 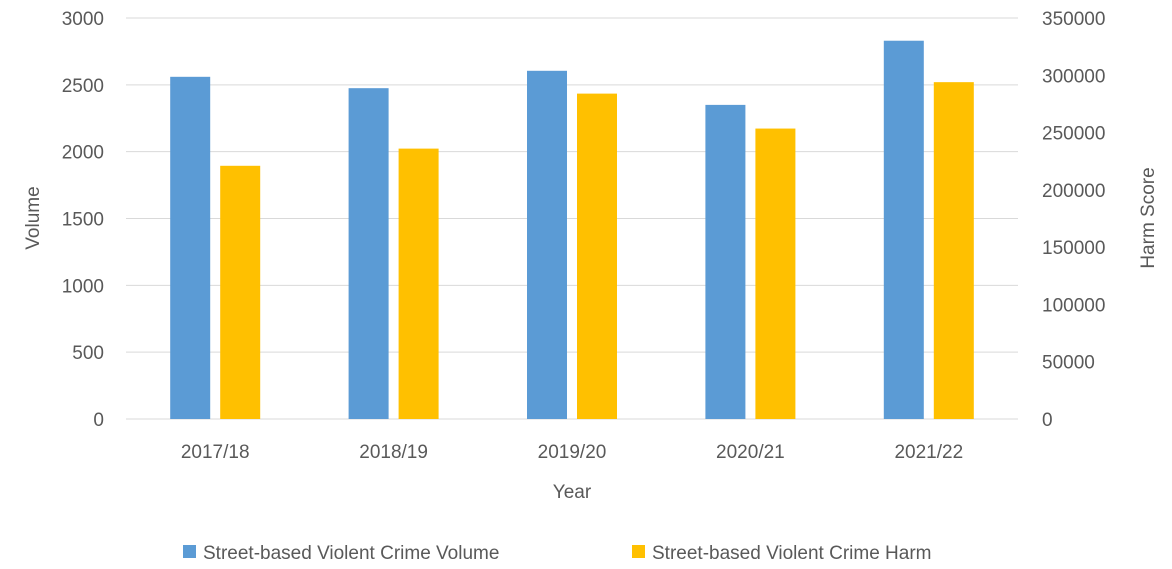 What do you see at coordinates (351, 553) in the screenshot?
I see `legend-label: Street-based Violent Crime Volume` at bounding box center [351, 553].